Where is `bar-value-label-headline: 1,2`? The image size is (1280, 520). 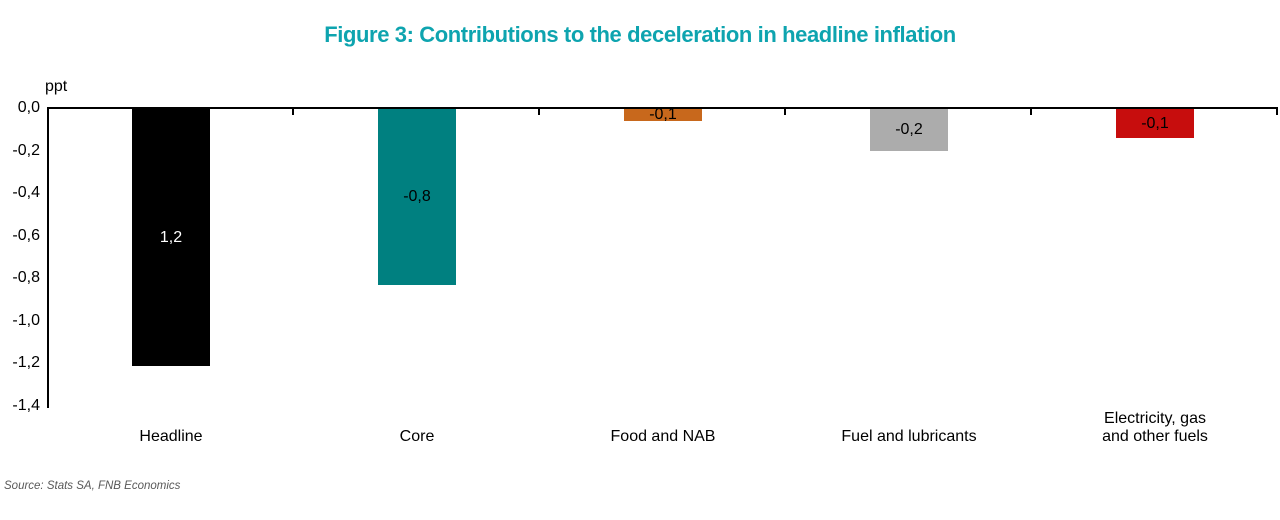
bar-value-label-headline: 1,2 is located at coordinates (171, 237).